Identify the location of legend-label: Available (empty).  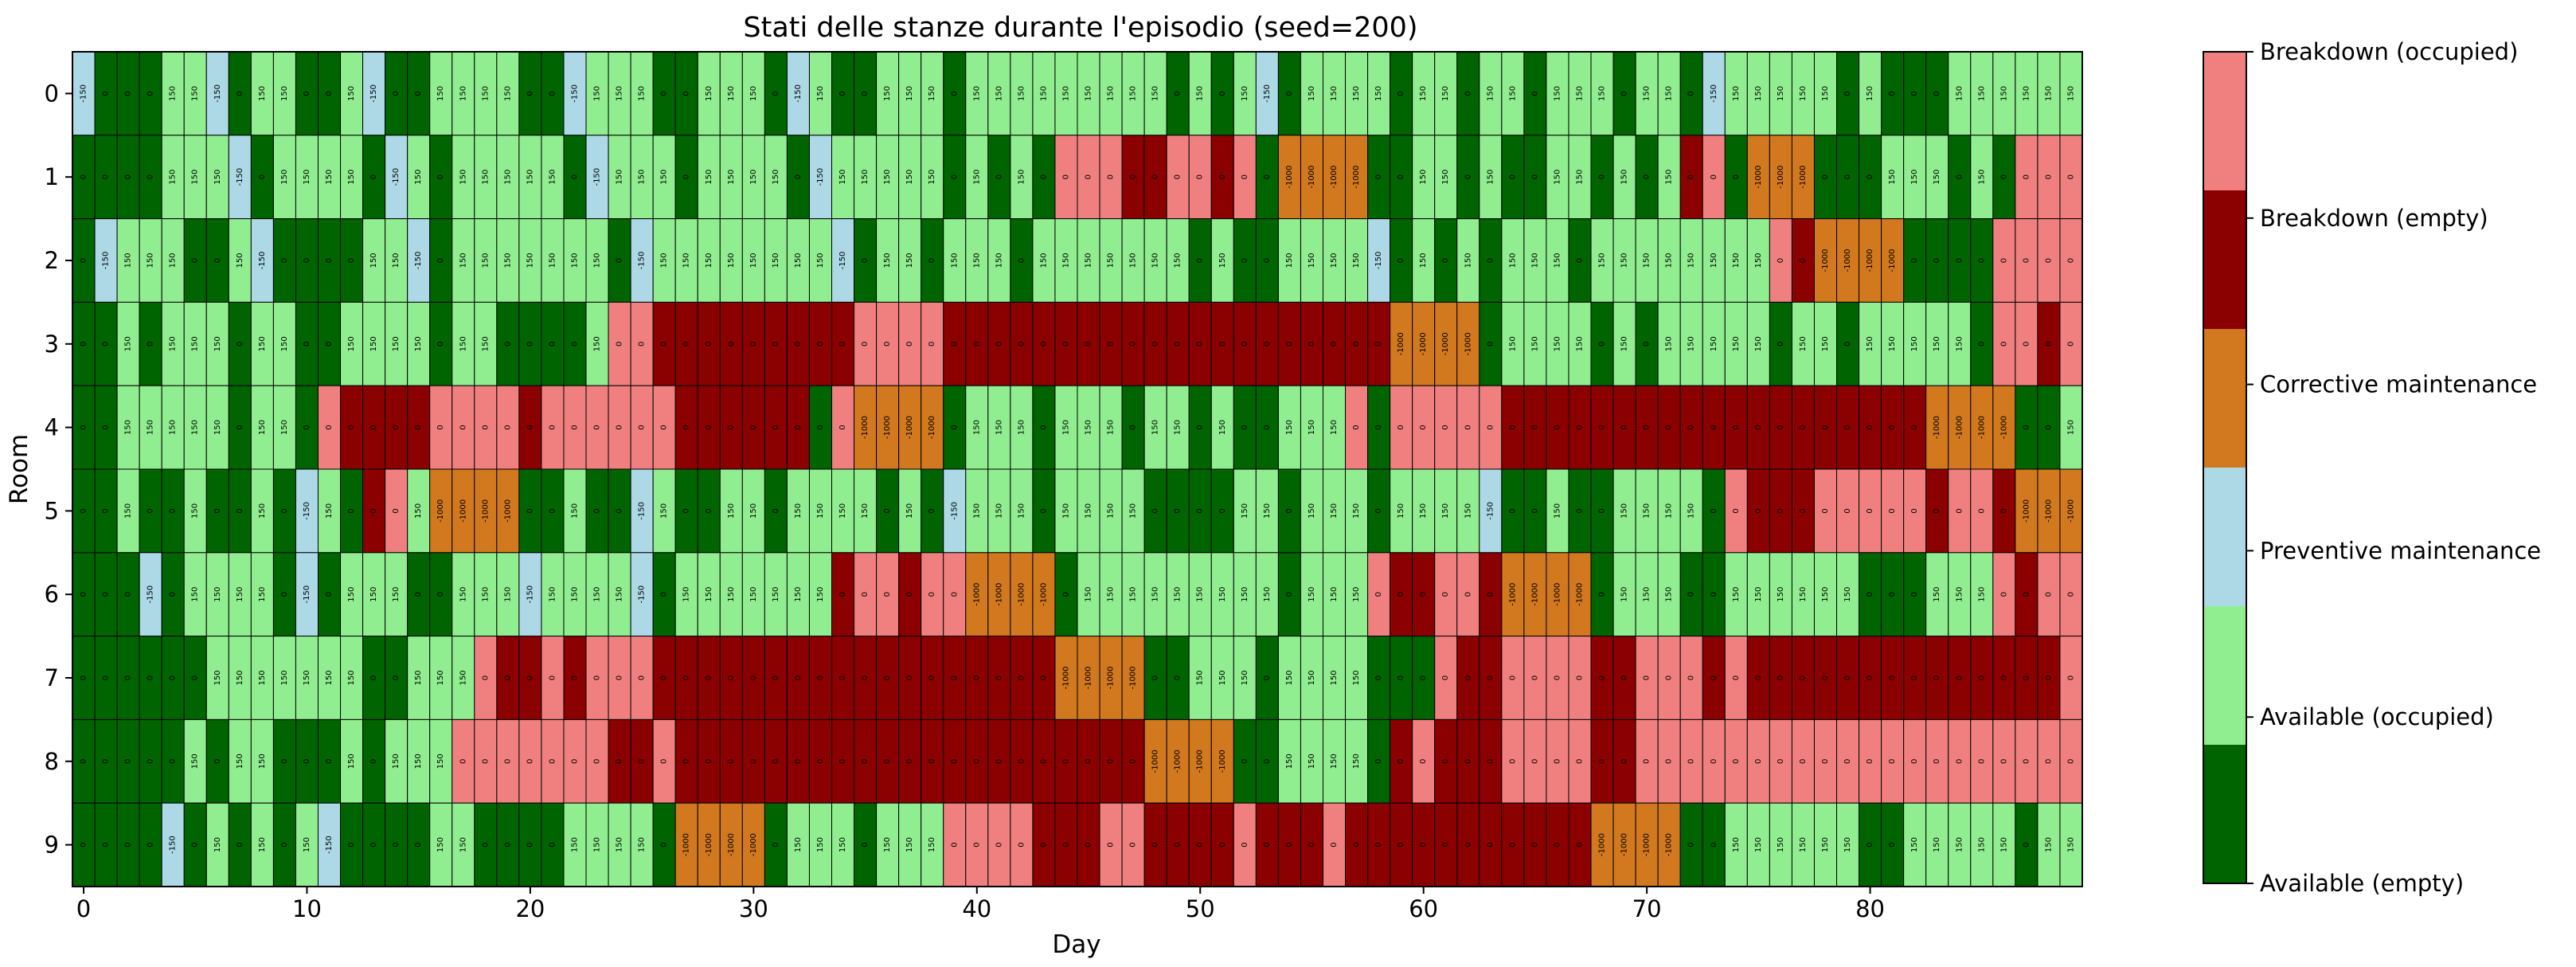
(2362, 883).